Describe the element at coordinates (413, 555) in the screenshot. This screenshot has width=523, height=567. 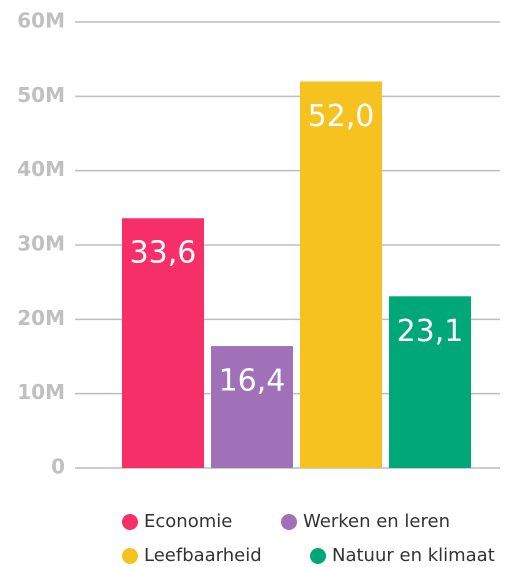
I see `legend-label: Natuur en klimaat` at that location.